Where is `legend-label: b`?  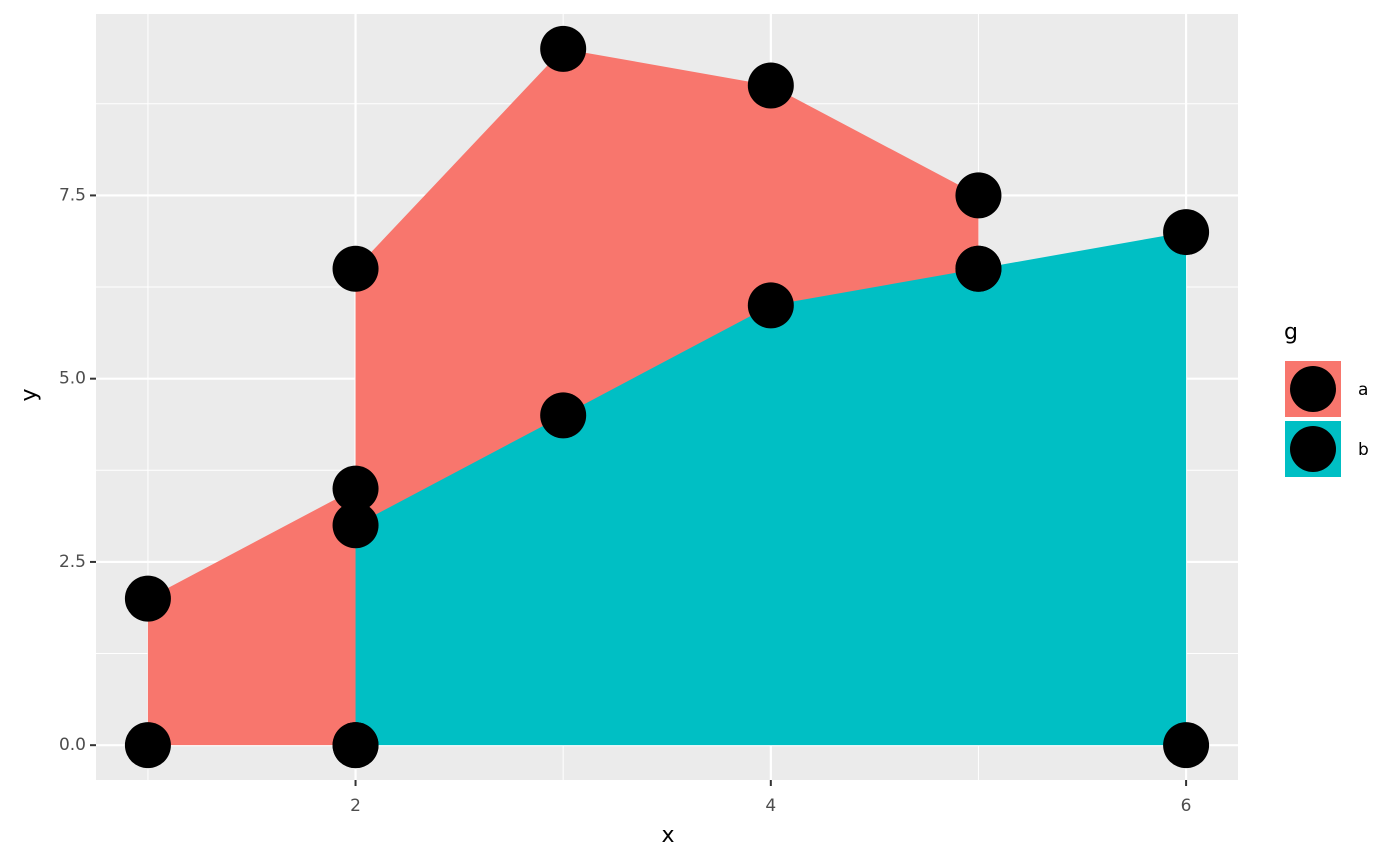
legend-label: b is located at coordinates (1363, 450).